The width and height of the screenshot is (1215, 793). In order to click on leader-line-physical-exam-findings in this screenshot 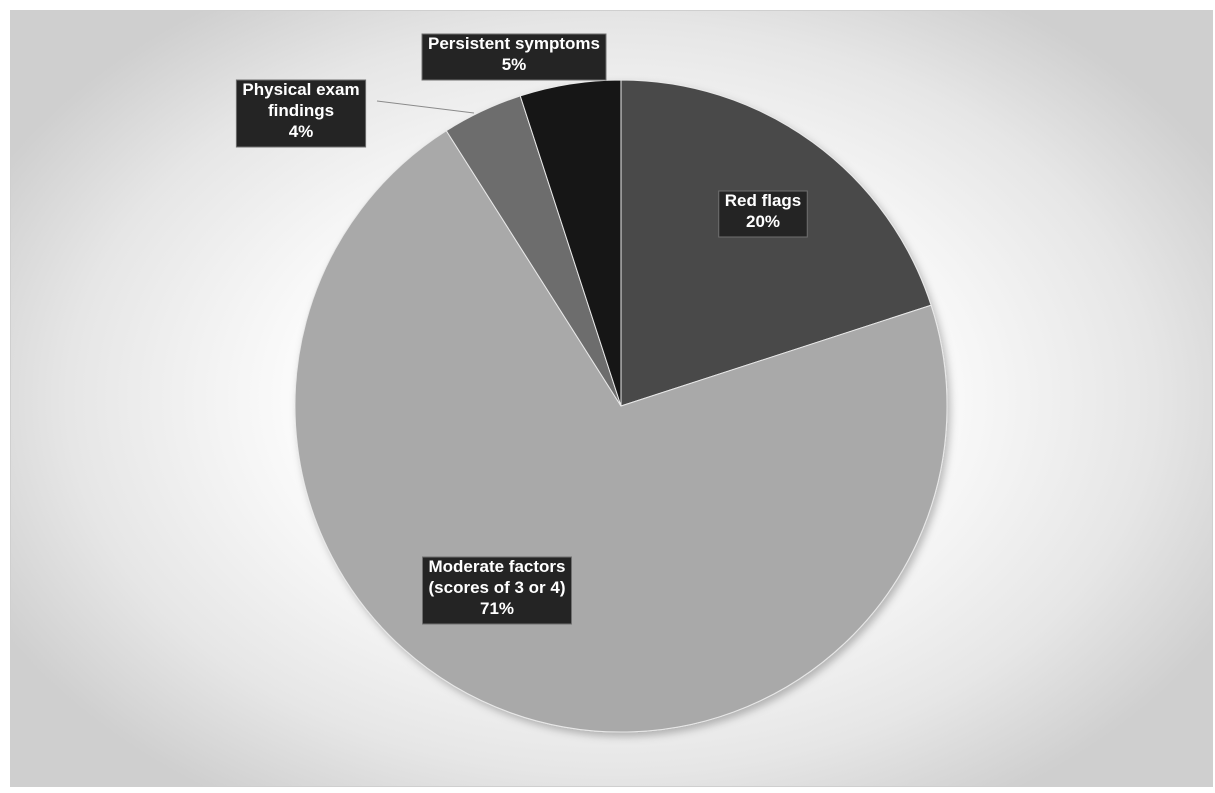, I will do `click(425, 107)`.